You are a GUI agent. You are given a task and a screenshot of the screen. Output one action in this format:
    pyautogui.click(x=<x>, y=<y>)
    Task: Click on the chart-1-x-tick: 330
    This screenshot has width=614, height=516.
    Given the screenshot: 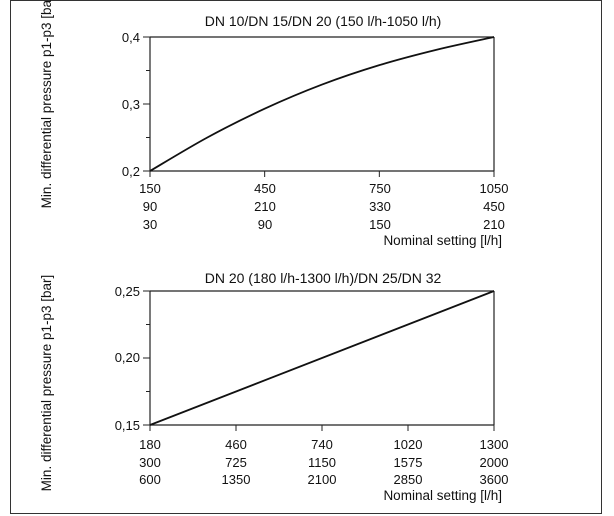 What is the action you would take?
    pyautogui.click(x=380, y=206)
    